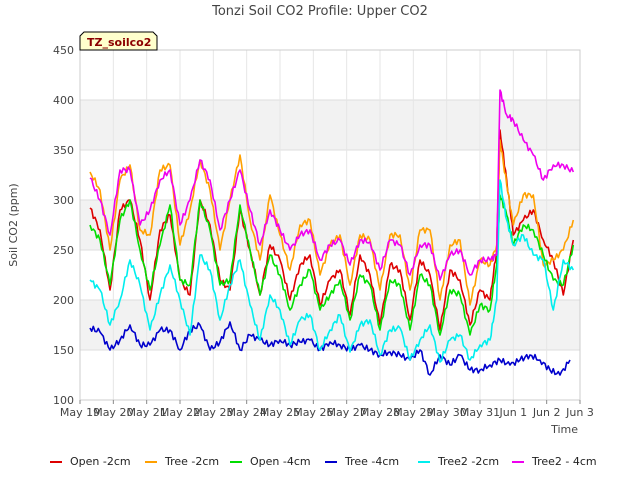  I want to click on x-tick-label: May 26, so click(313, 412).